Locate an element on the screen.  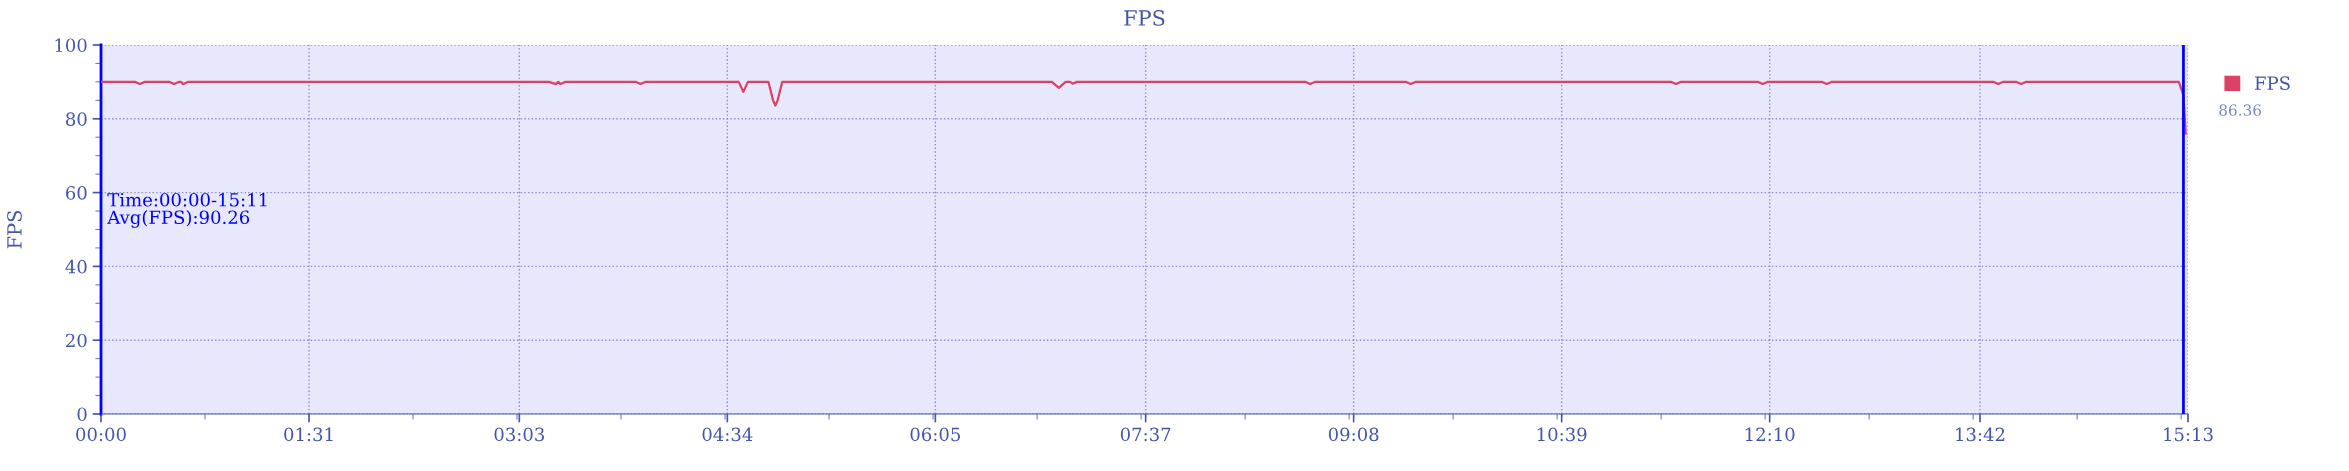
x-tick-label: 04:34 is located at coordinates (727, 434).